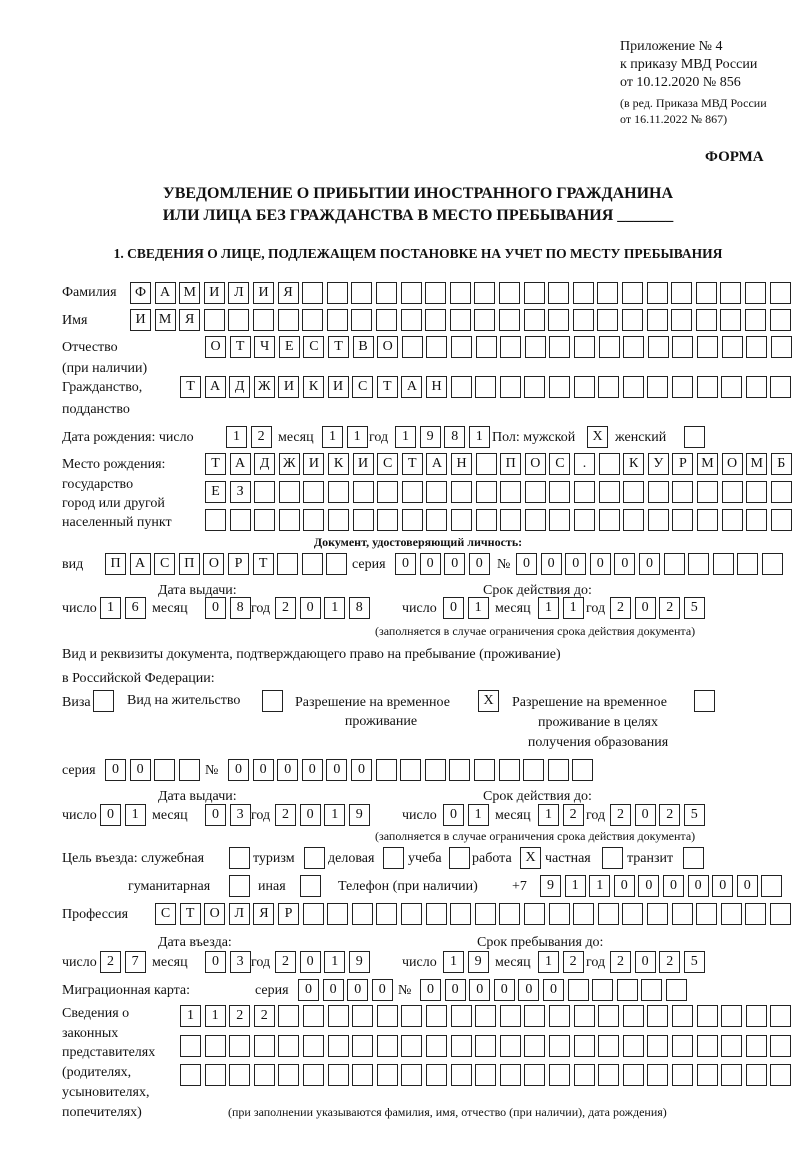 Image resolution: width=800 pixels, height=1163 pixels. I want to click on field-trpe, so click(706, 701).